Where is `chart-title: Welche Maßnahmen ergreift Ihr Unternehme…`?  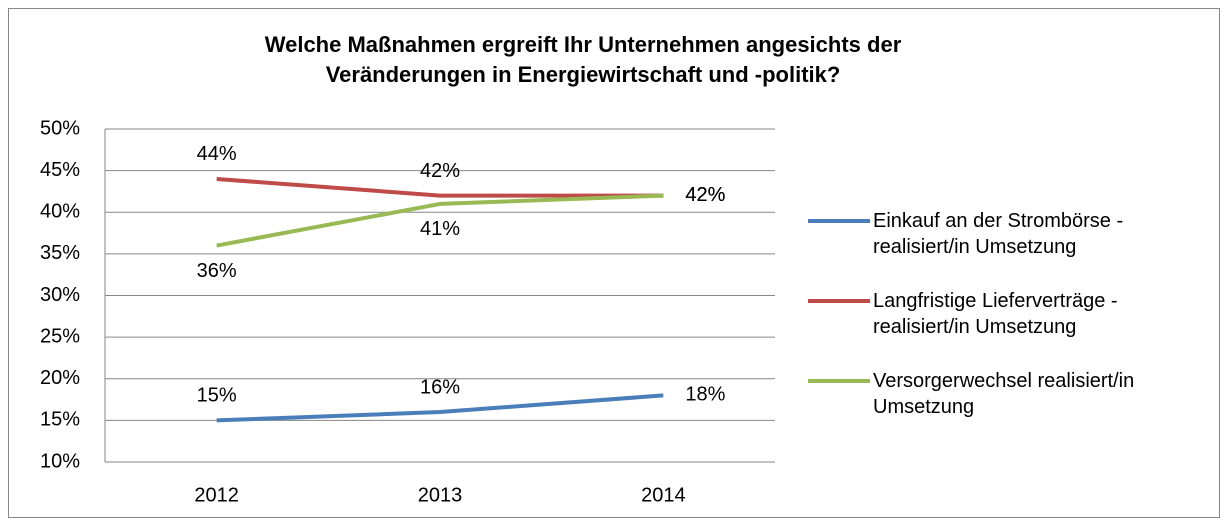 chart-title: Welche Maßnahmen ergreift Ihr Unternehme… is located at coordinates (583, 59).